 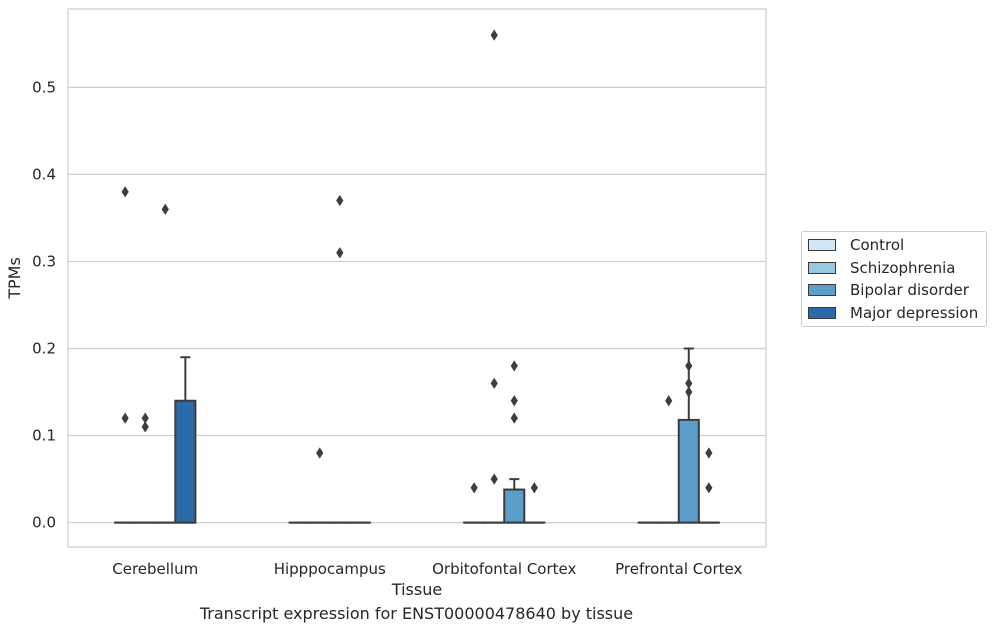 I want to click on legend-label: Schizophrenia, so click(x=903, y=267).